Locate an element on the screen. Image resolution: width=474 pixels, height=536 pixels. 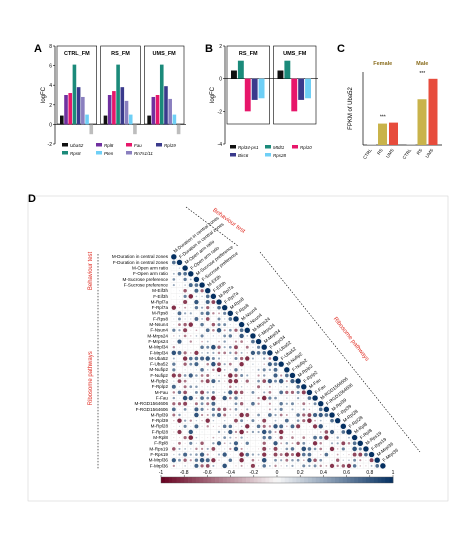
d-row-label: F-Rplp2 is located at coordinates (160, 386).